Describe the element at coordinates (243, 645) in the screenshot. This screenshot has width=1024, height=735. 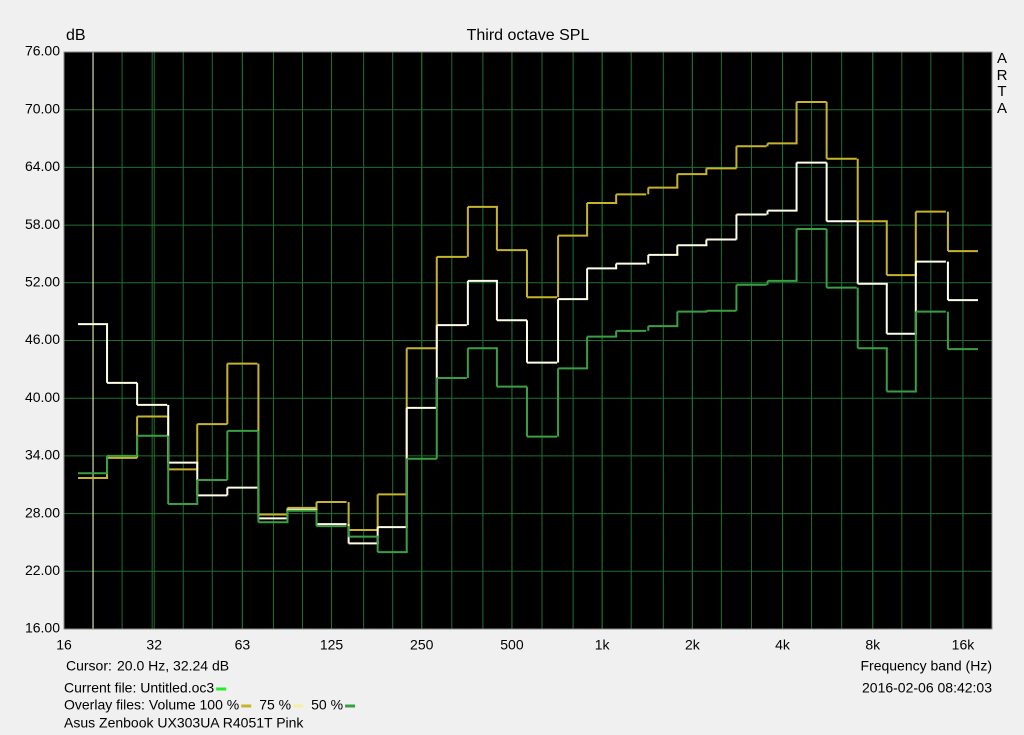
I see `x-tick-label: 63` at that location.